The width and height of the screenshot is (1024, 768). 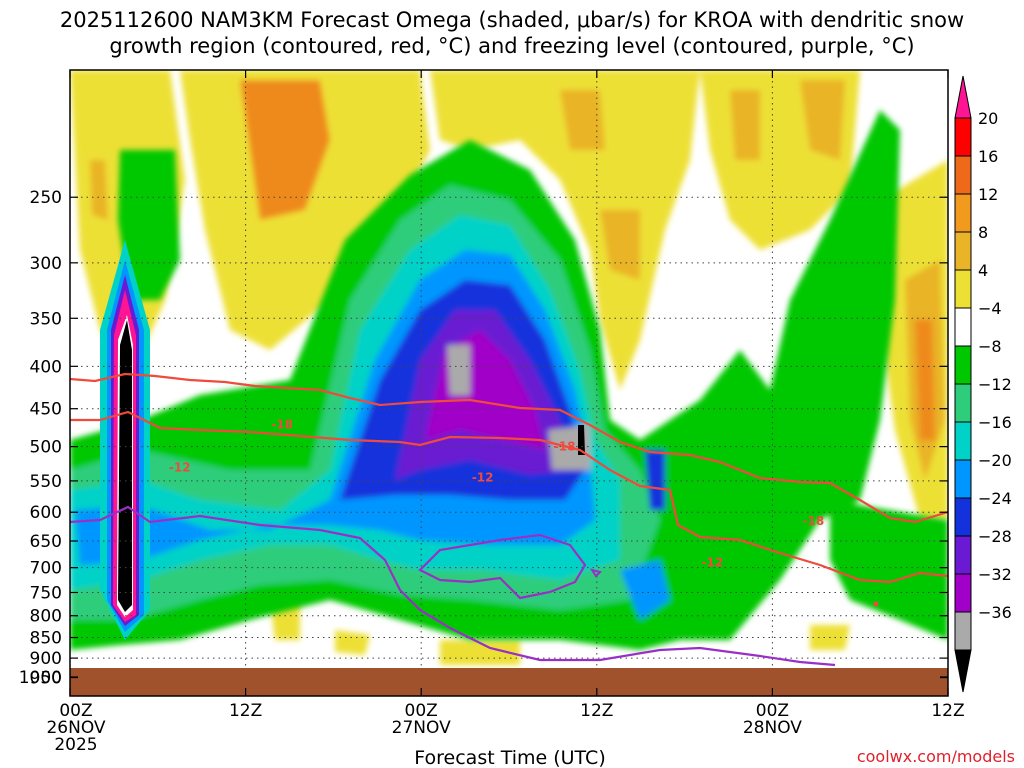 I want to click on colorbar-label: 12, so click(x=988, y=194).